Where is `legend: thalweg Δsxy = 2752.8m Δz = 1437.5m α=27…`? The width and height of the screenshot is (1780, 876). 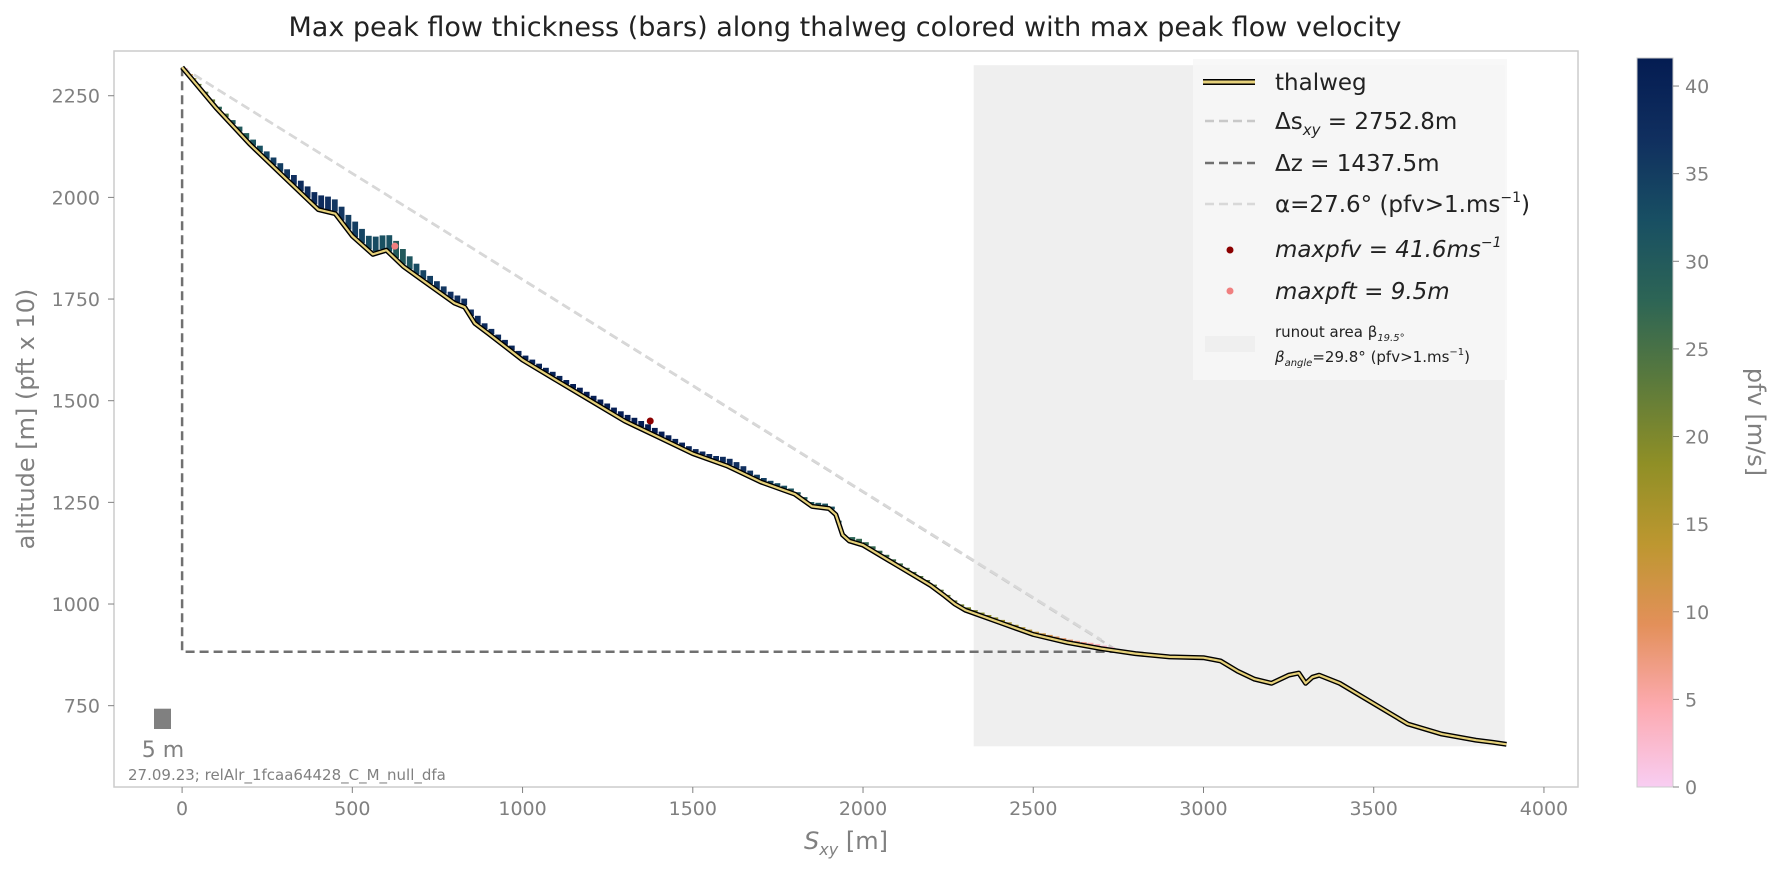 legend: thalweg Δsxy = 2752.8m Δz = 1437.5m α=27… is located at coordinates (1361, 219).